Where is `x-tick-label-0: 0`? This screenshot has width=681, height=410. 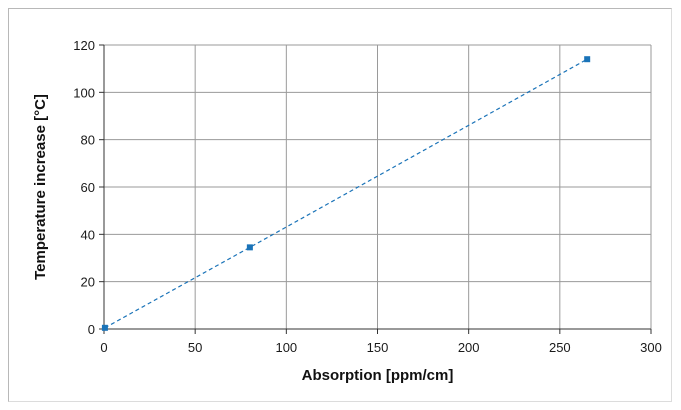
x-tick-label-0: 0 is located at coordinates (103, 347).